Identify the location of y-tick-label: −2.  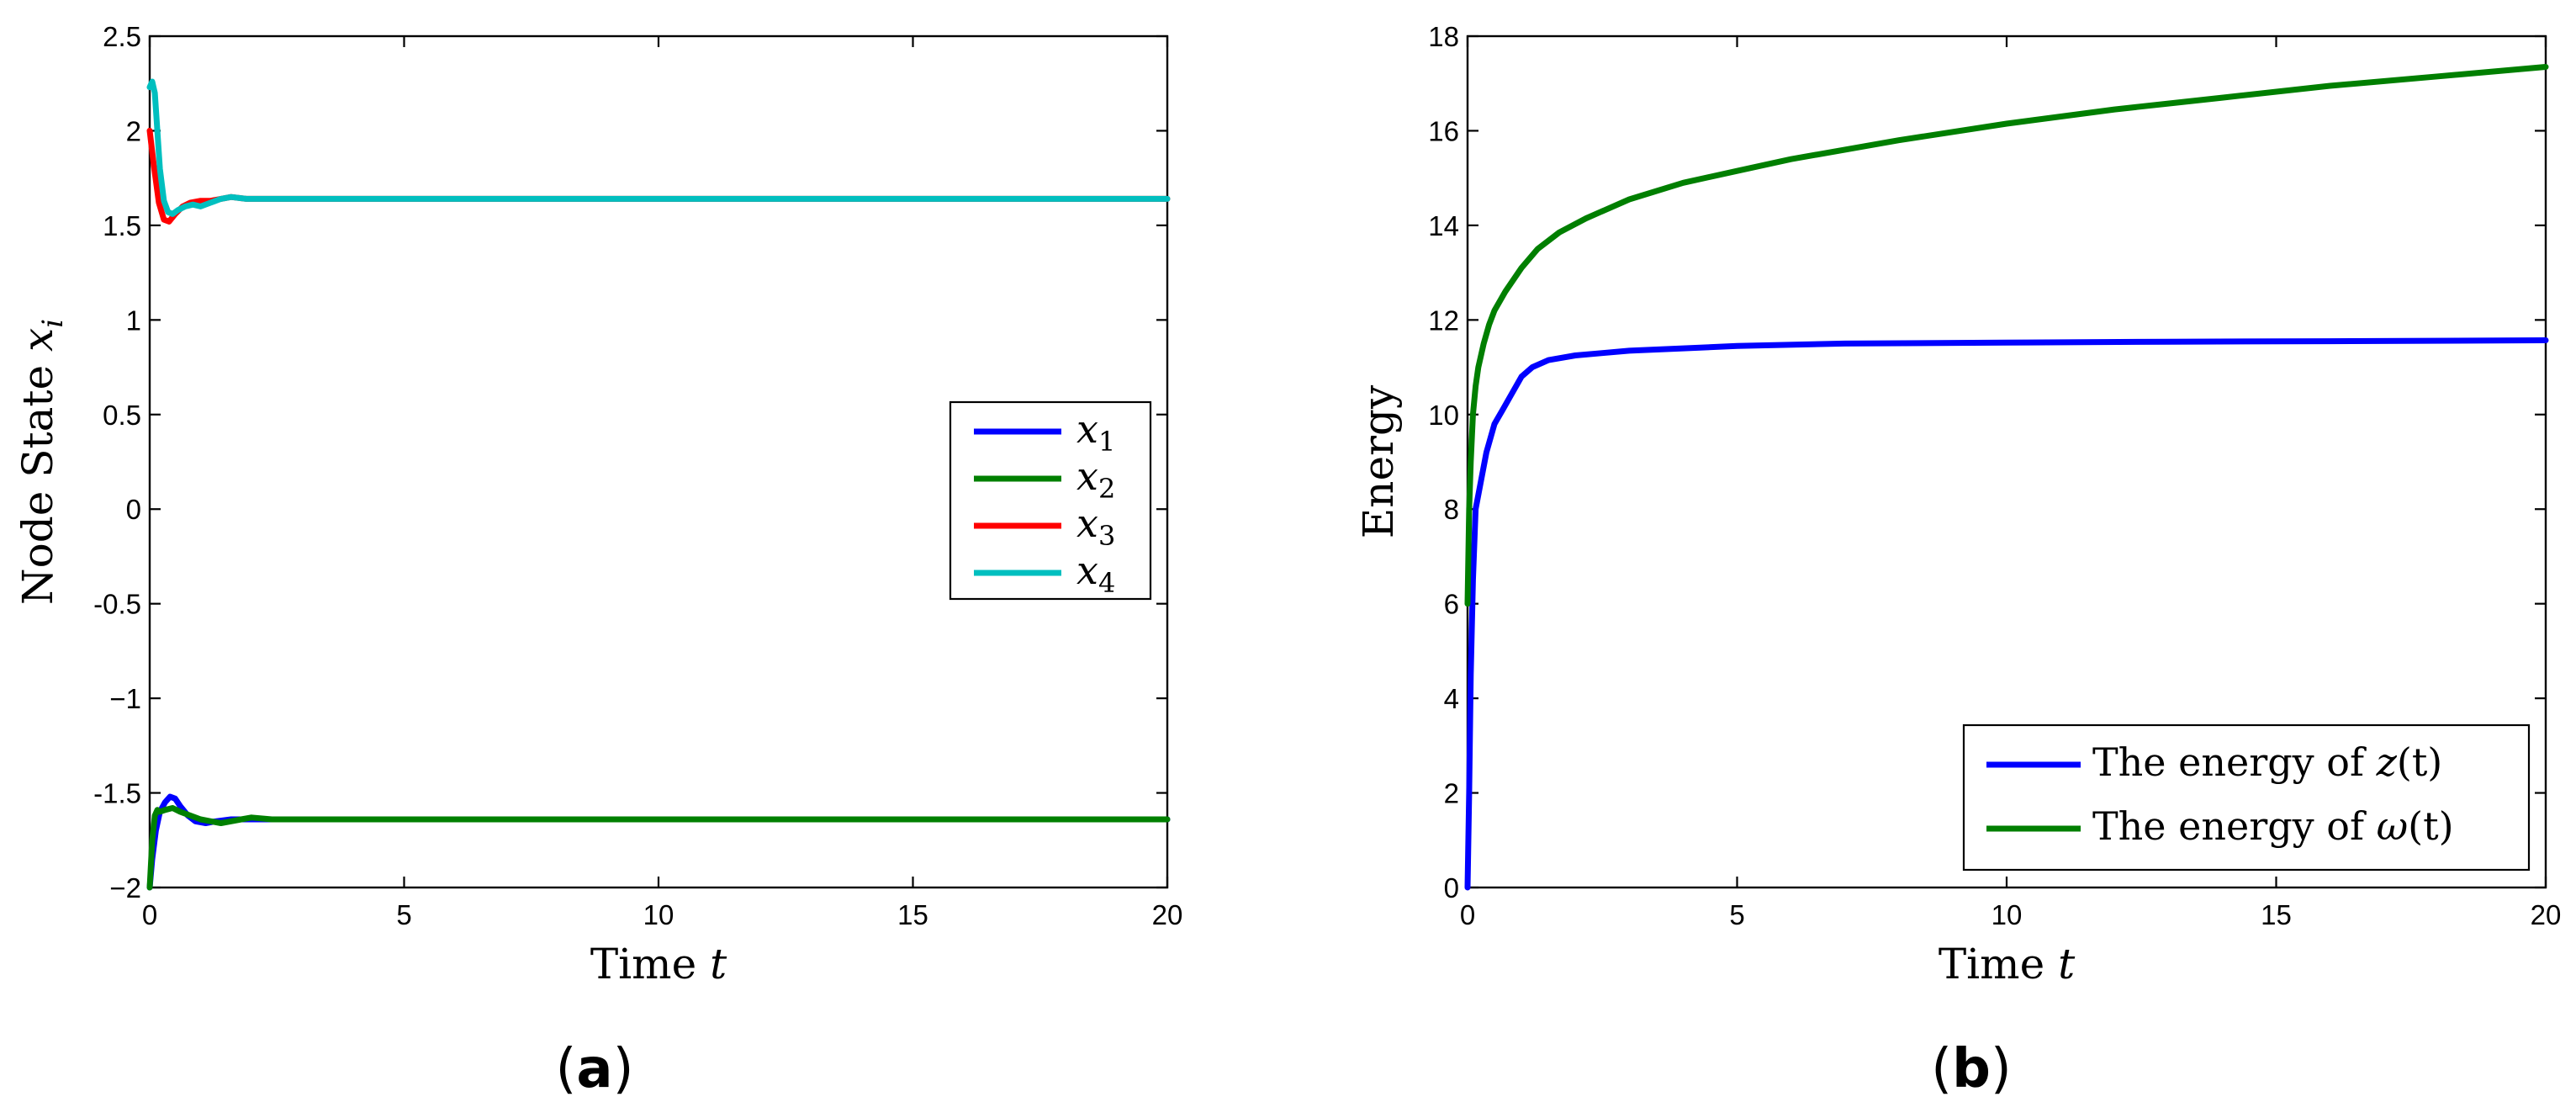
(125, 888).